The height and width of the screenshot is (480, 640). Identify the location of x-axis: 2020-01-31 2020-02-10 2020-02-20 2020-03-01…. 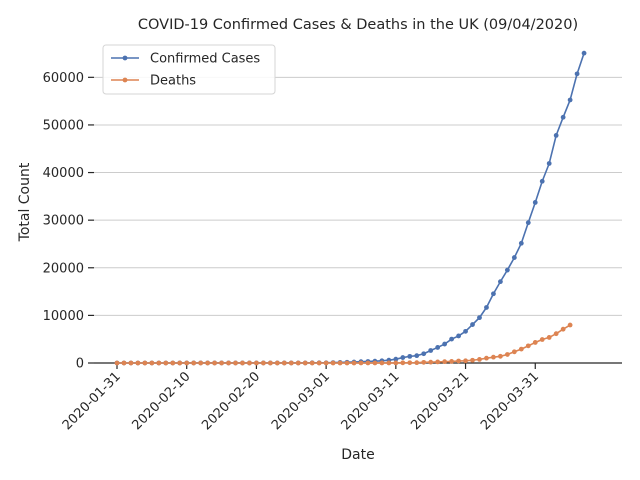
(341, 397).